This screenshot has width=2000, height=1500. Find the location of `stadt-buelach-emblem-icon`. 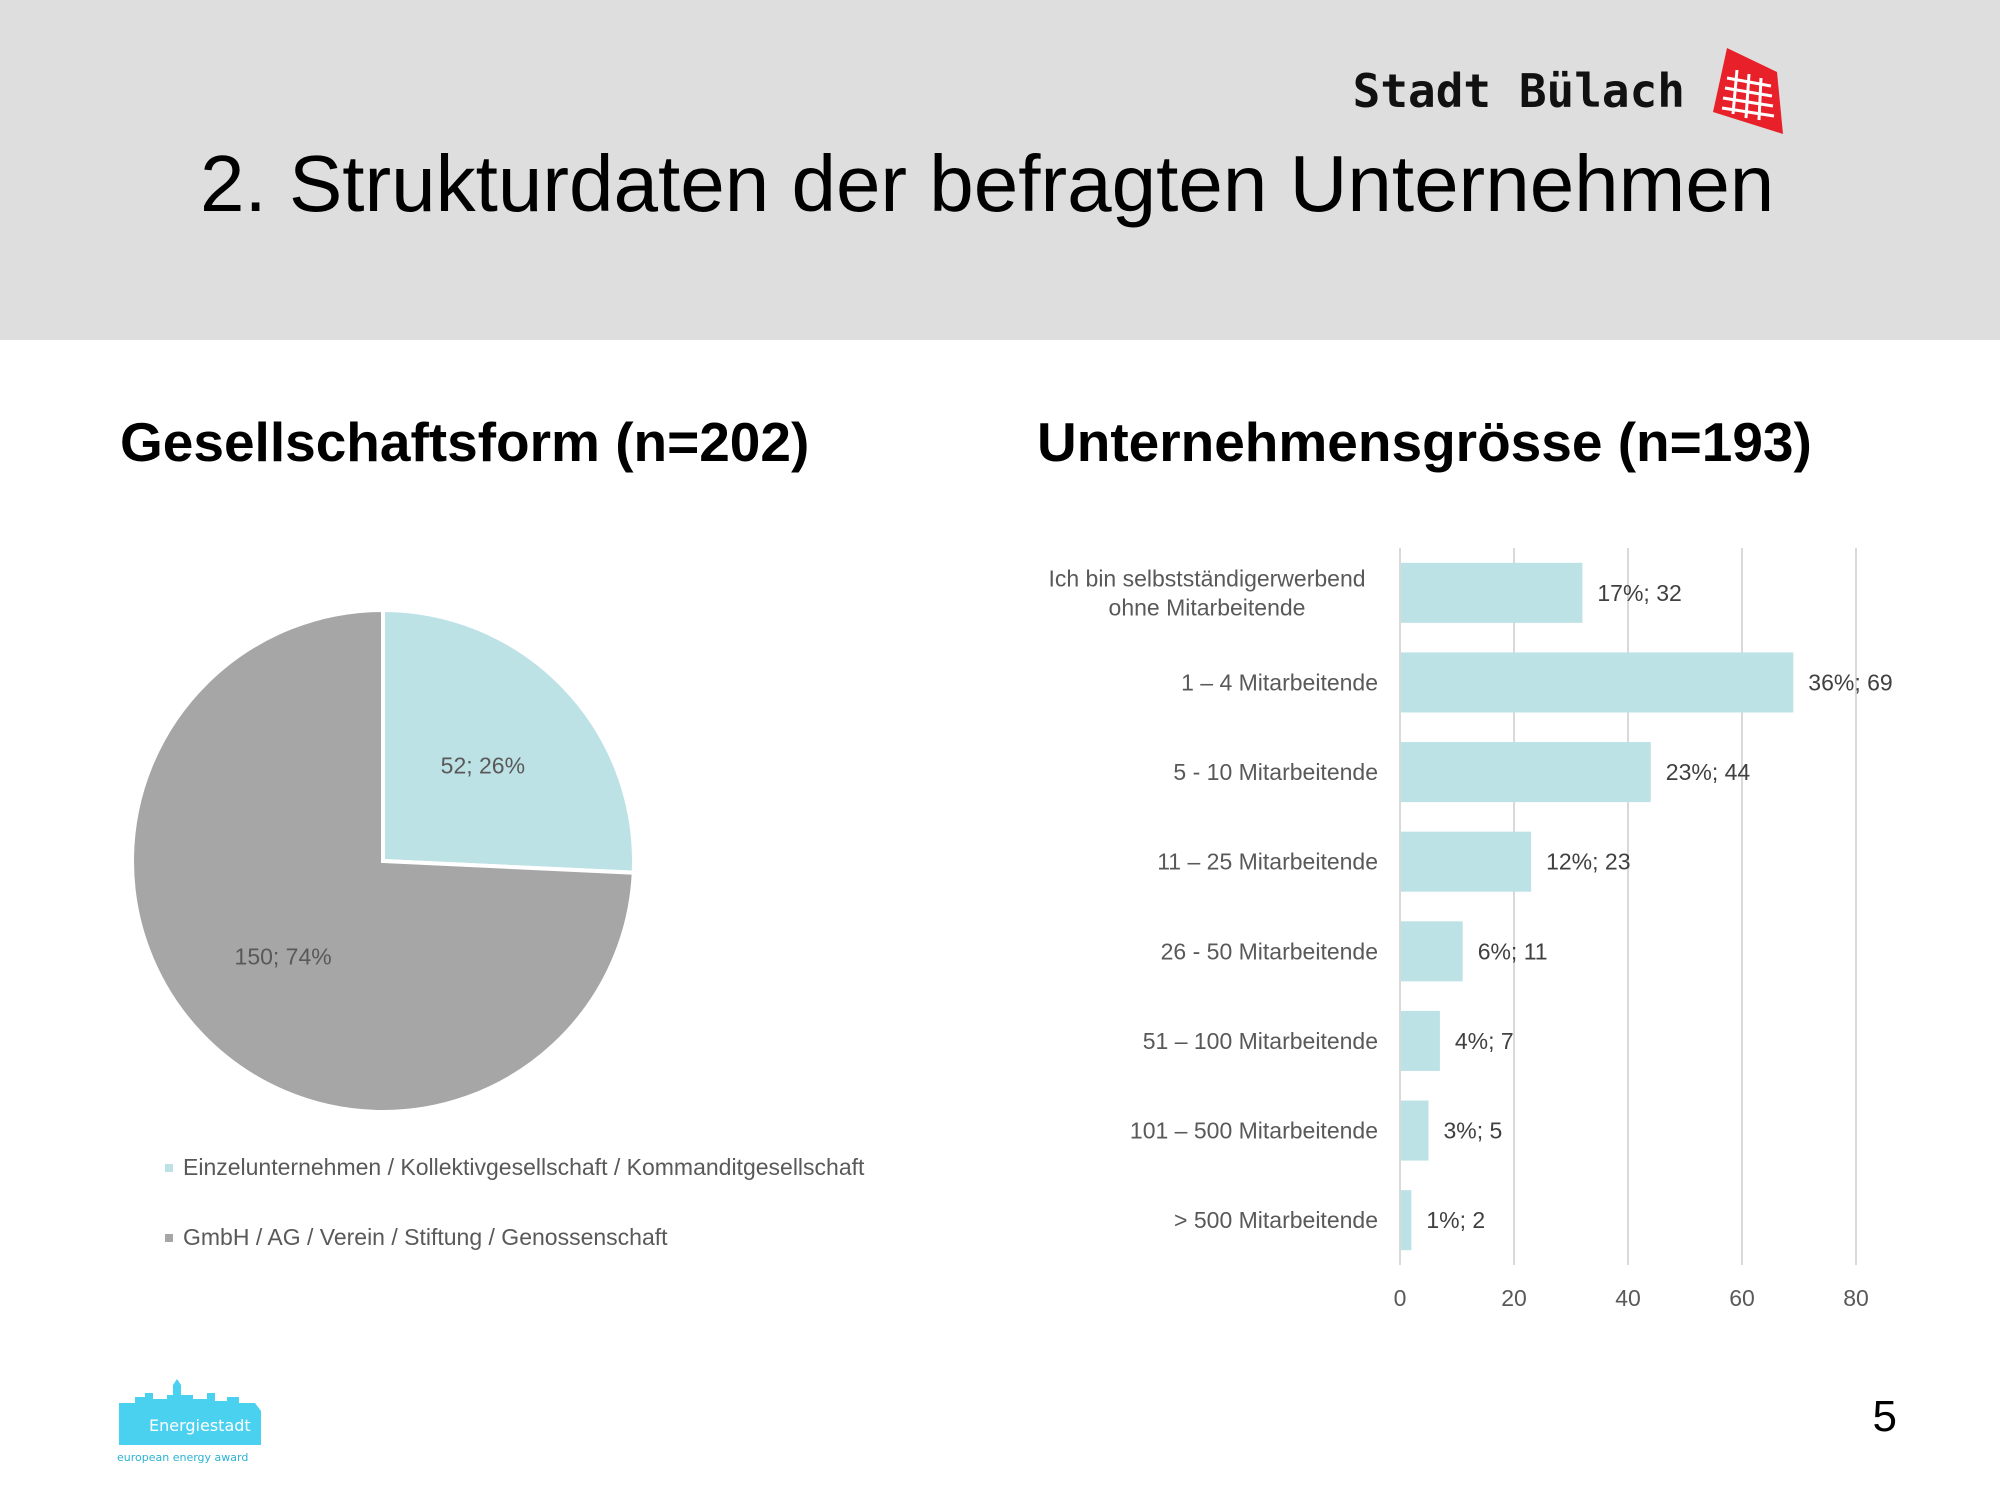

stadt-buelach-emblem-icon is located at coordinates (1748, 91).